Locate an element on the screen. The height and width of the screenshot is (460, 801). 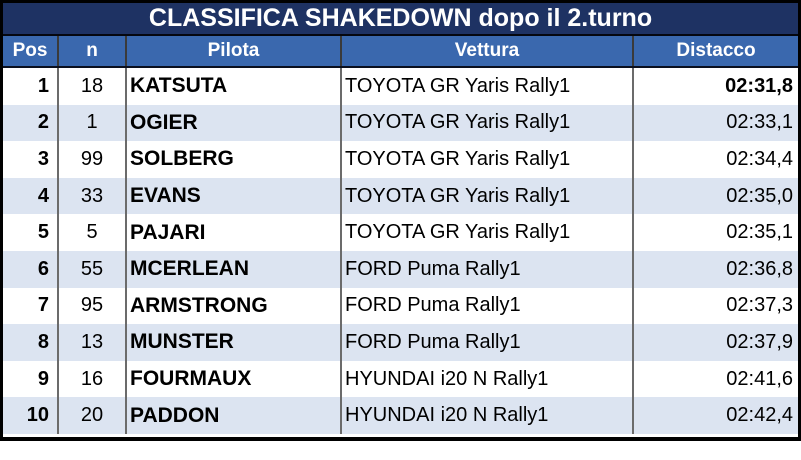
table-row: 2 1 OGIER TOYOTA GR Yaris Rally1 02:33,1 is located at coordinates (400, 123).